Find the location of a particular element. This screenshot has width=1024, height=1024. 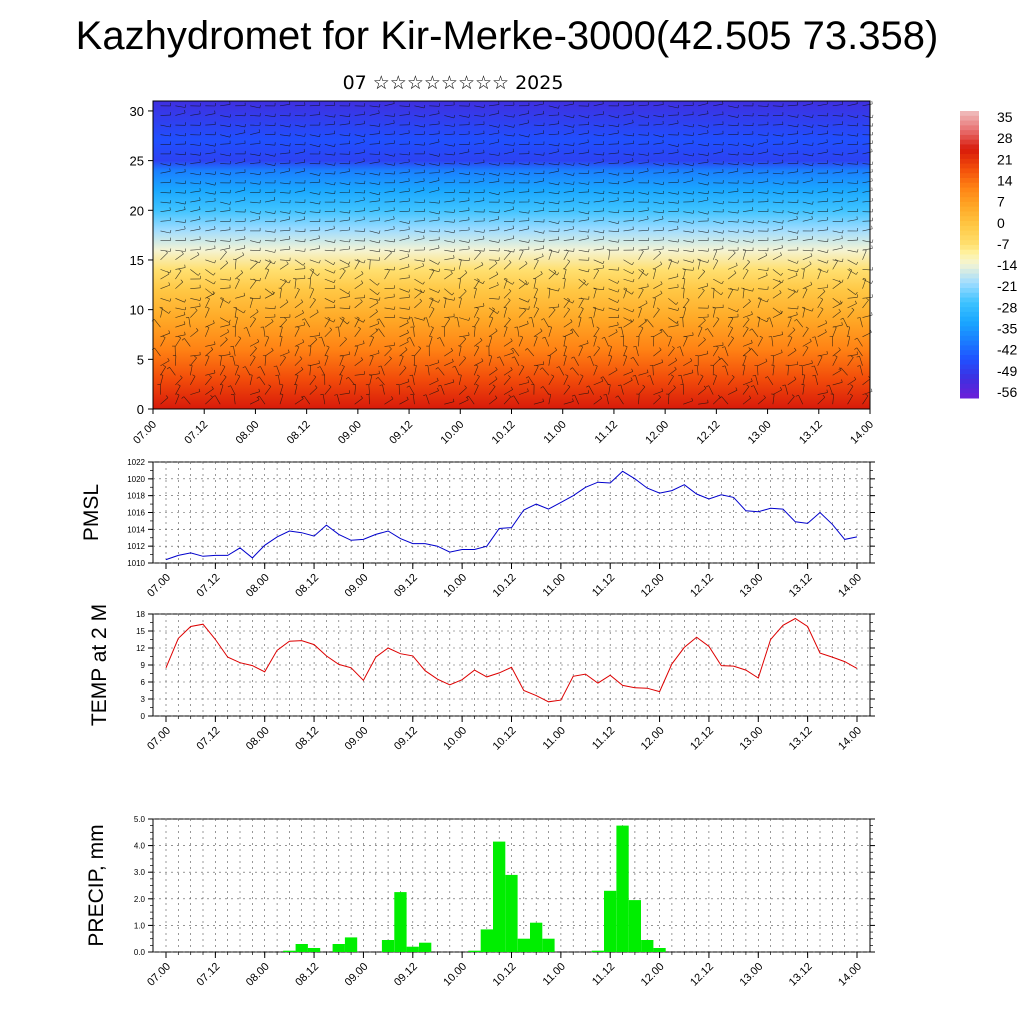

y-tick-label: 1010 is located at coordinates (136, 563).